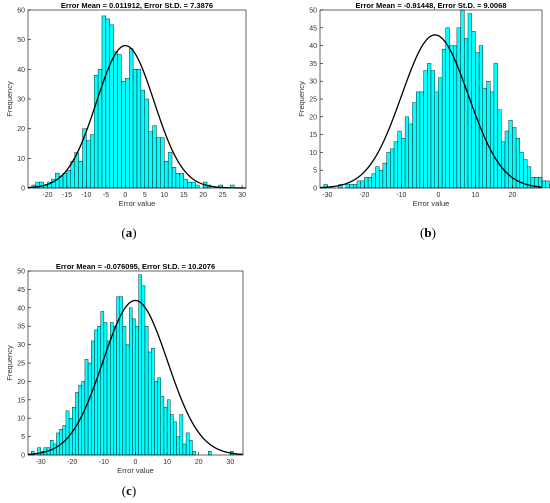 The image size is (550, 503). What do you see at coordinates (21, 11) in the screenshot?
I see `y-tick-label: 60` at bounding box center [21, 11].